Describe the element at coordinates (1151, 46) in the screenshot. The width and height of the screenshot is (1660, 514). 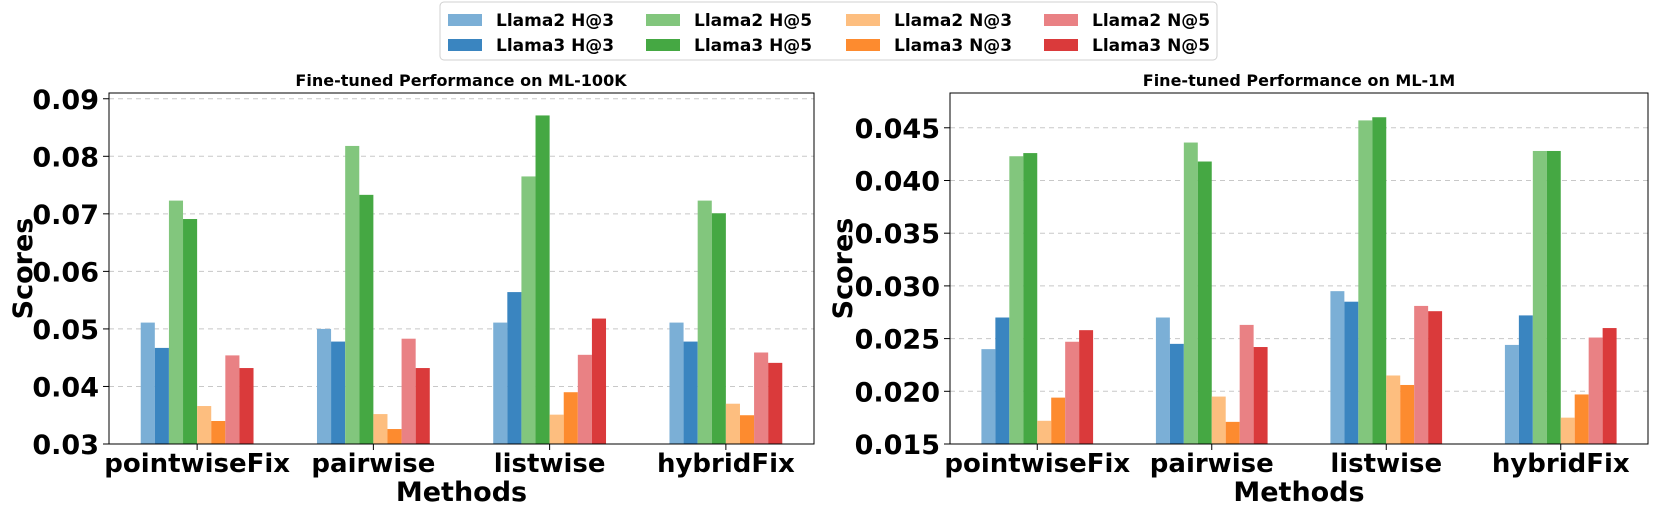
I see `legend-label: Llama3 N@5` at that location.